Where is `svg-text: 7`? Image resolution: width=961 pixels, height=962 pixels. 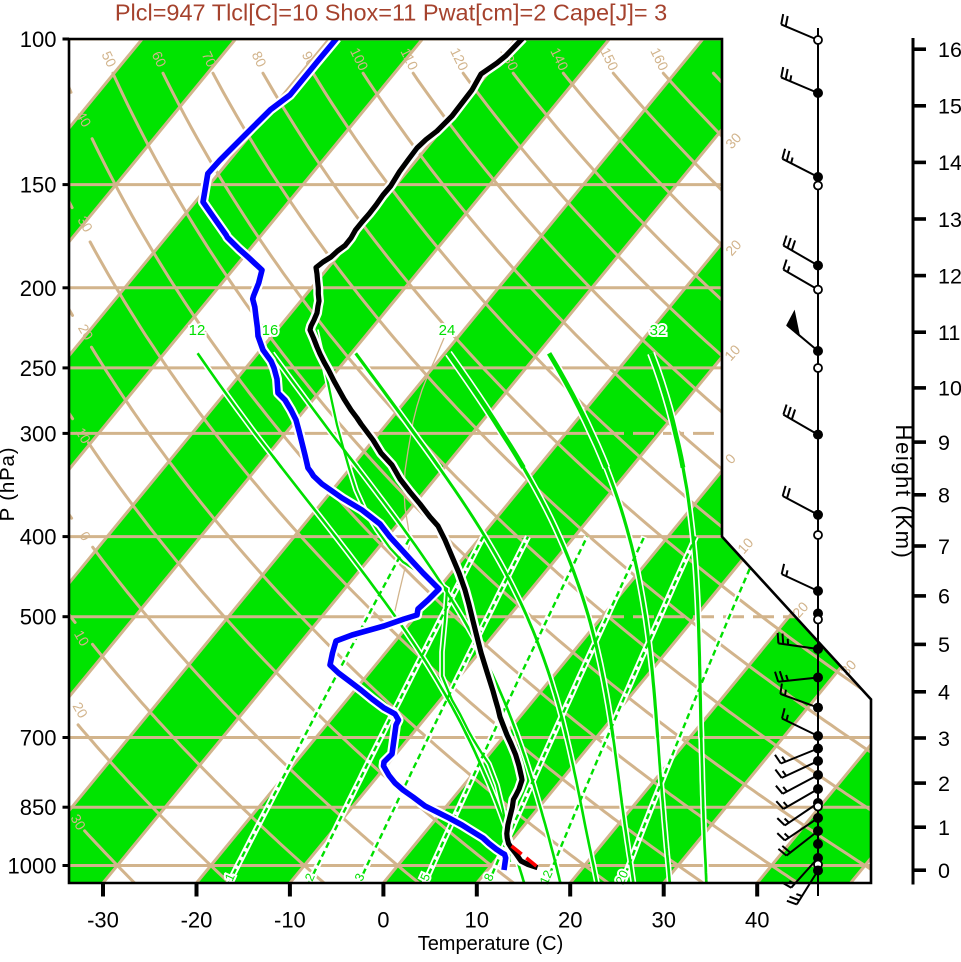 svg-text: 7 is located at coordinates (944, 547).